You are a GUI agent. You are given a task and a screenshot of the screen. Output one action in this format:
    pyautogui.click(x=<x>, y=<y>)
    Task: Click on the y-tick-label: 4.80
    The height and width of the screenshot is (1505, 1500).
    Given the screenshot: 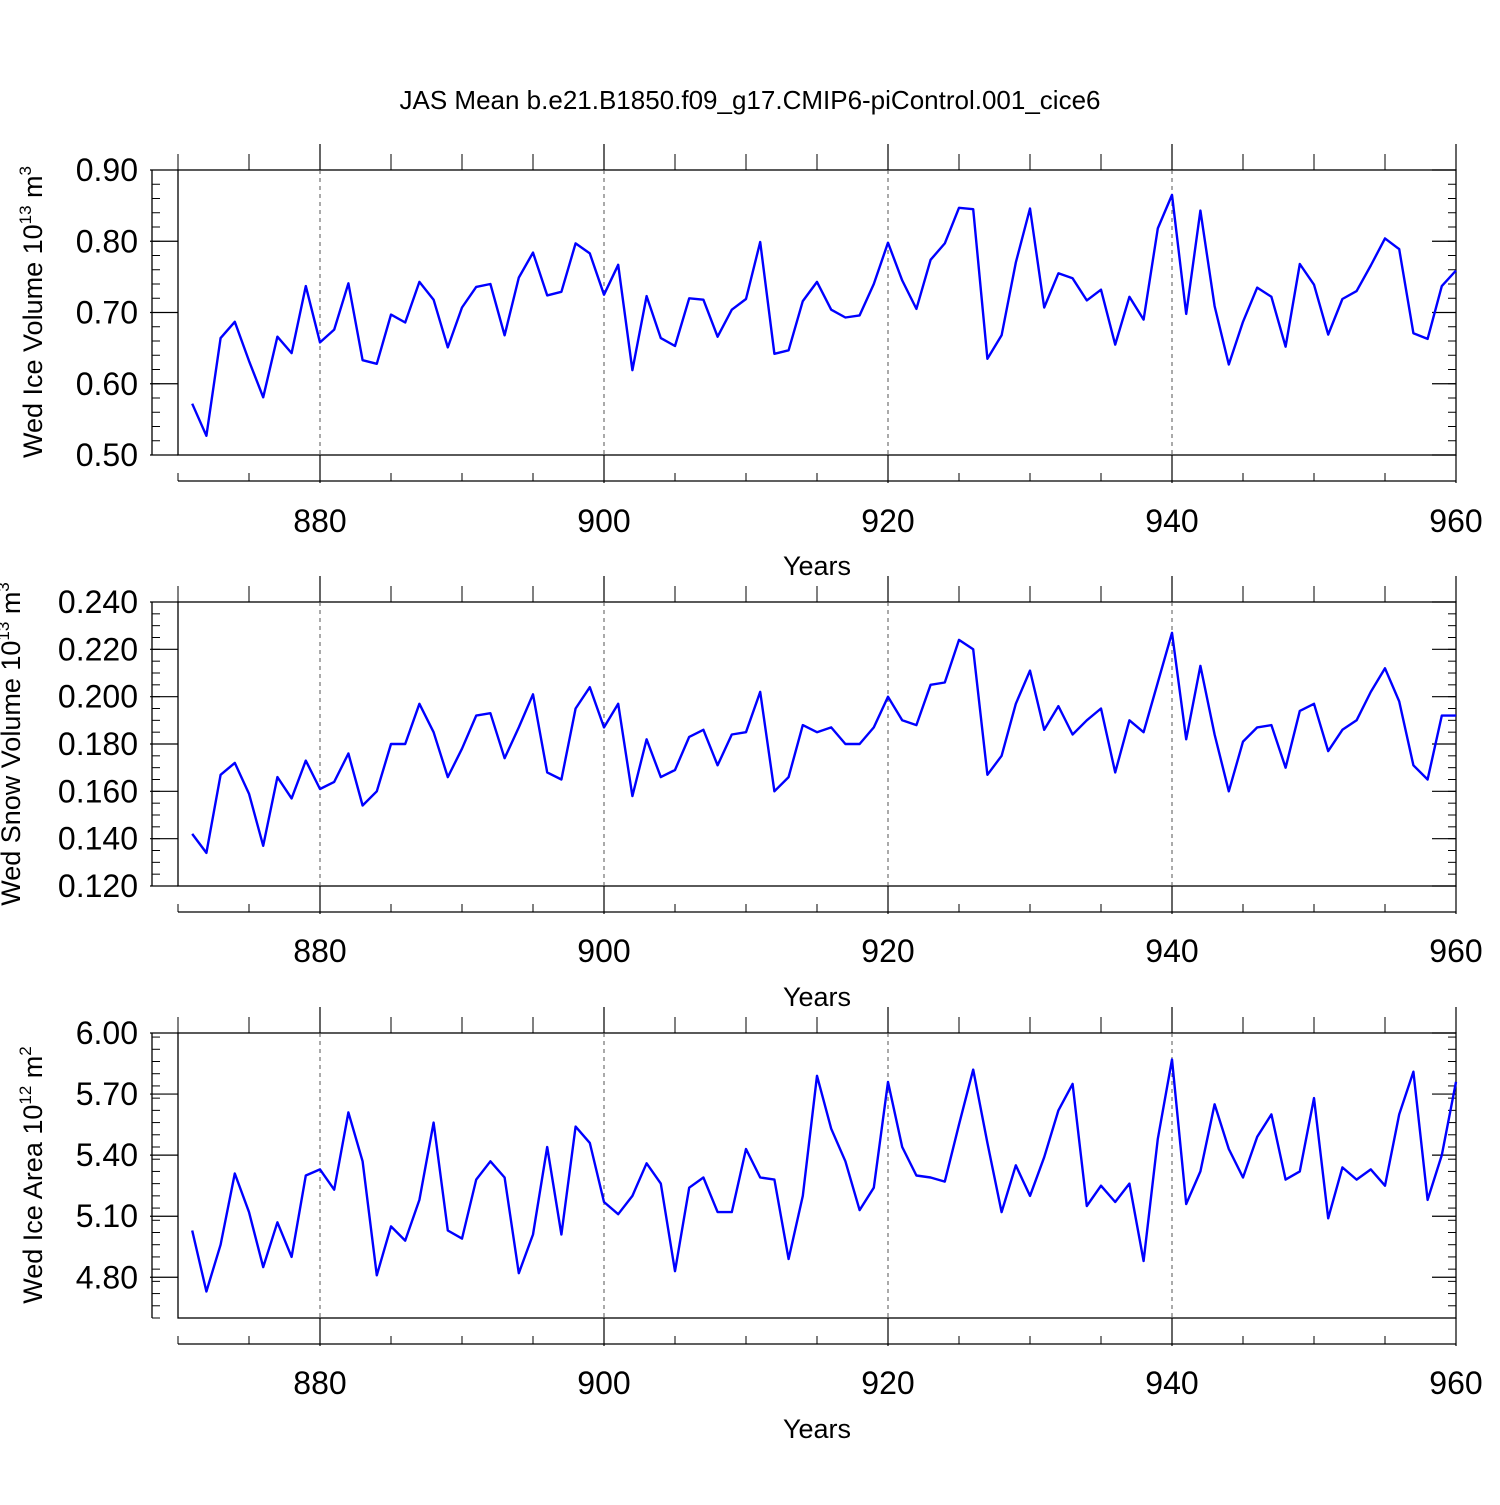 What is the action you would take?
    pyautogui.click(x=107, y=1277)
    